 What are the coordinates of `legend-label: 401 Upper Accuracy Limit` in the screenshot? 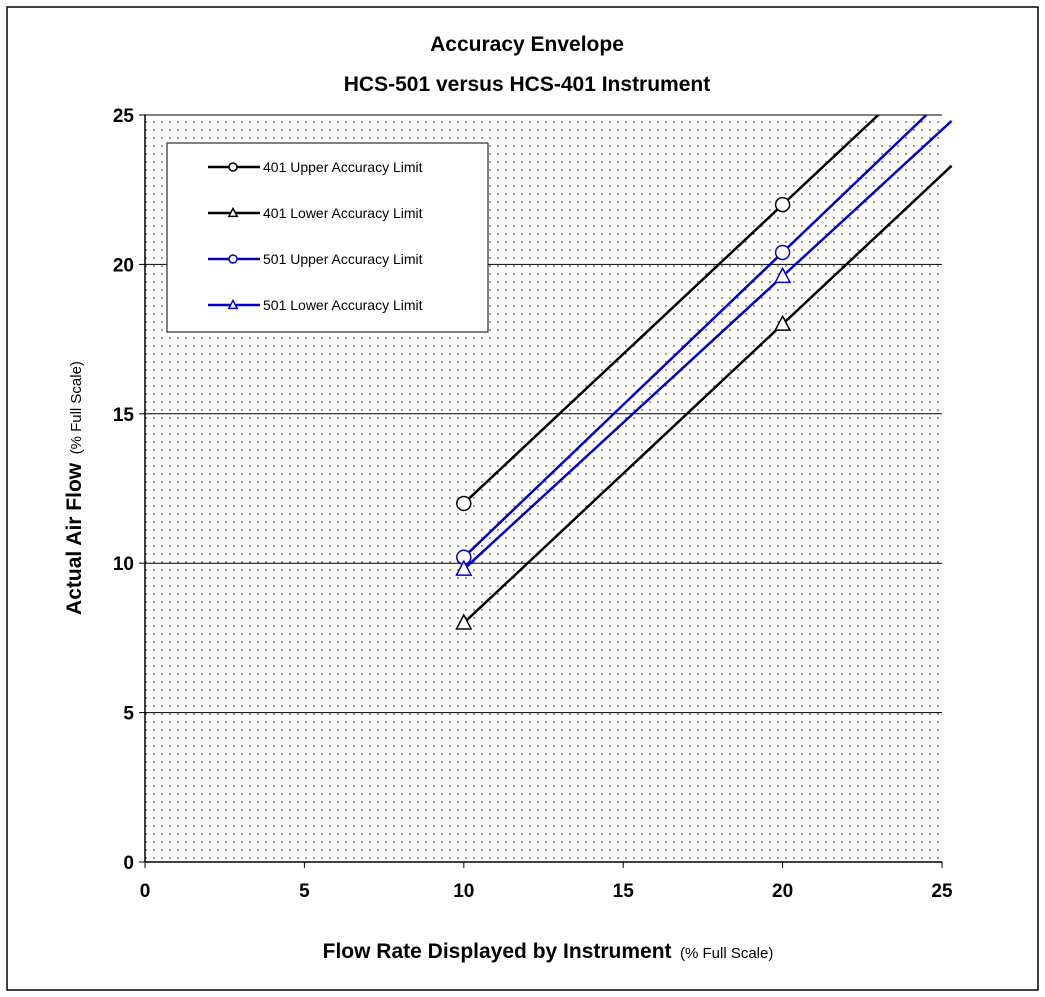 It's located at (343, 167).